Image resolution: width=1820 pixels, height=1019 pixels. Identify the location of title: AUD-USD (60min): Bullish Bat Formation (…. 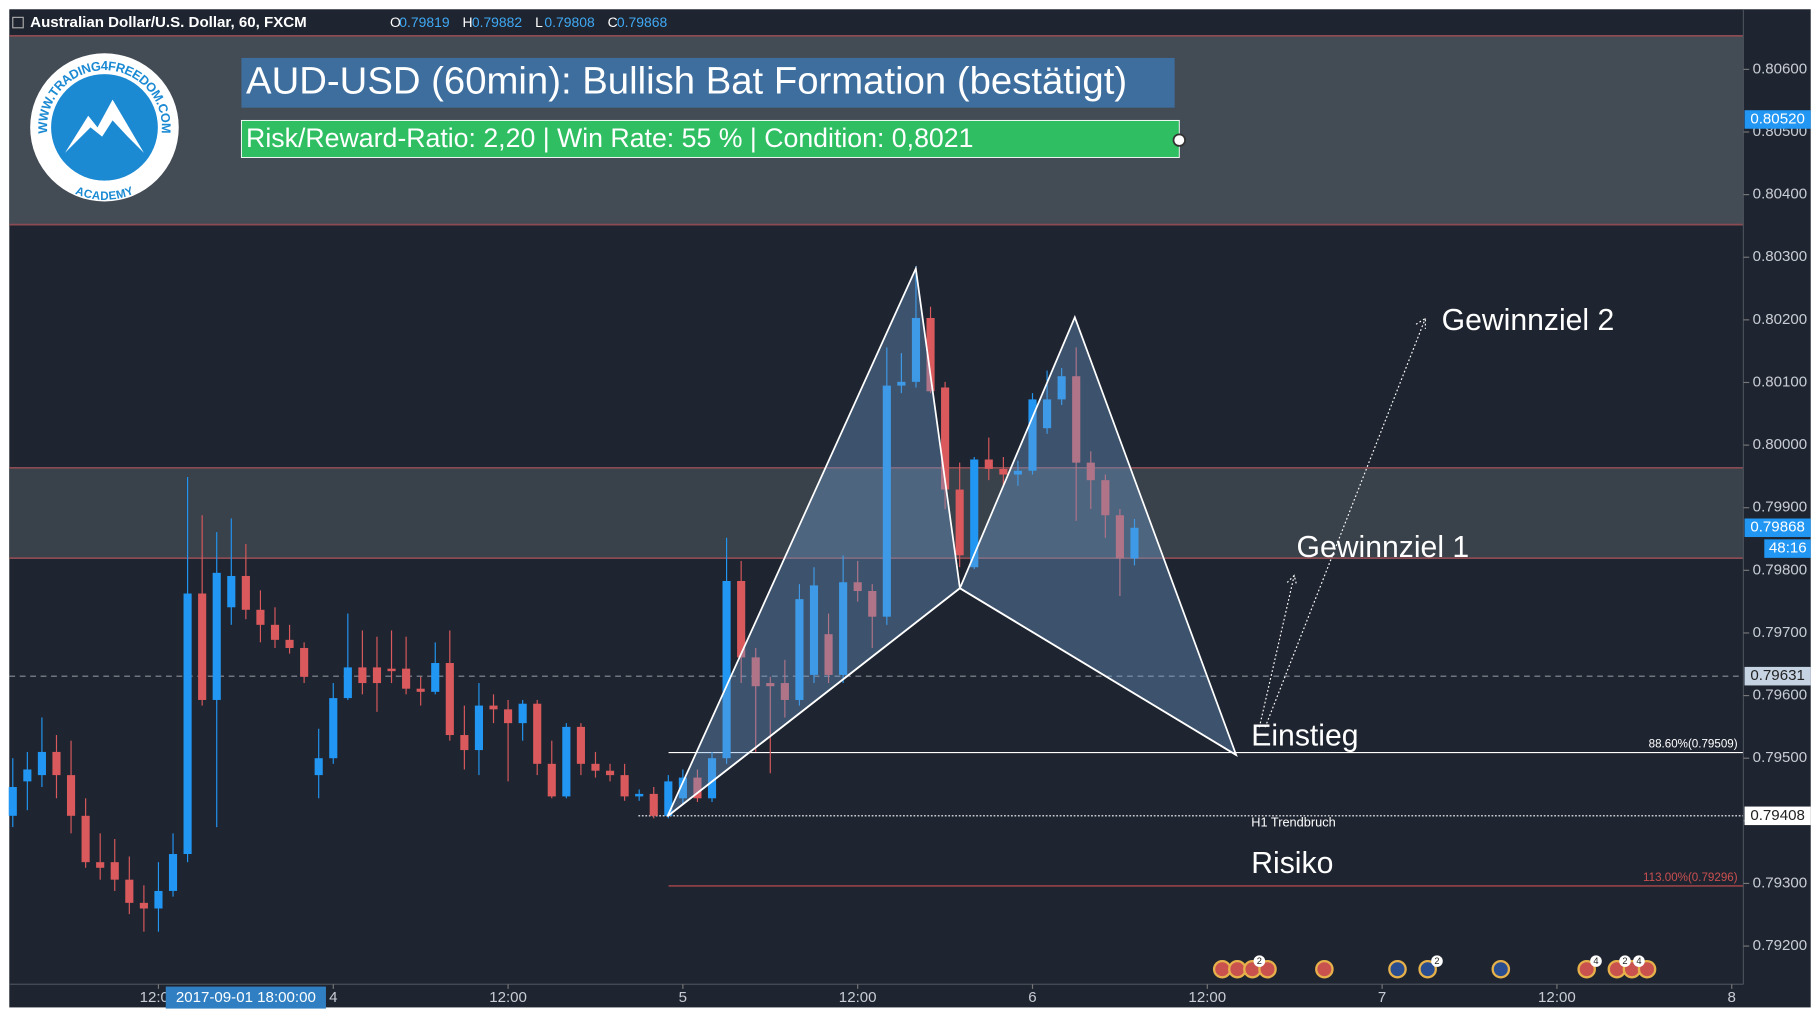
(686, 81).